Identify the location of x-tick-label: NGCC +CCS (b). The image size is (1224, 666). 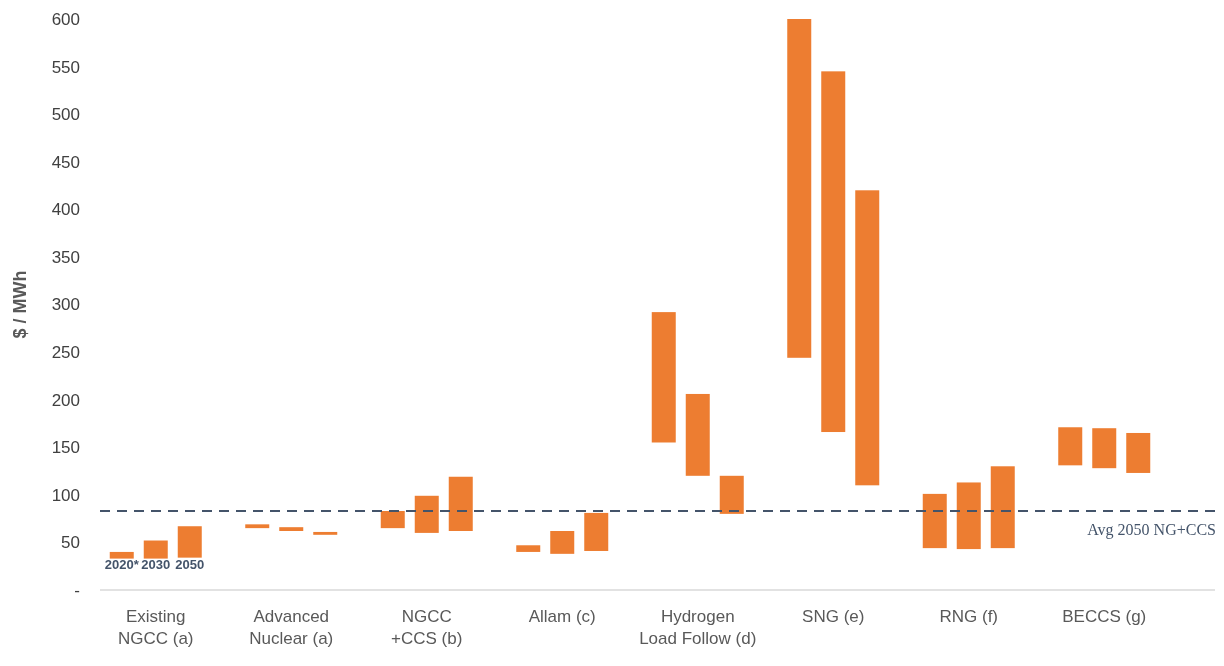
(427, 627).